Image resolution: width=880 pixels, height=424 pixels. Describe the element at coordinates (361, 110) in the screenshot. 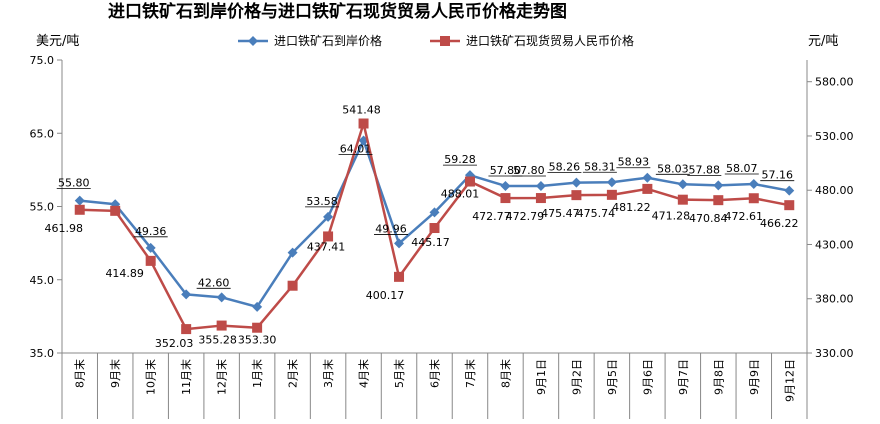

I see `data-label: 541.48` at that location.